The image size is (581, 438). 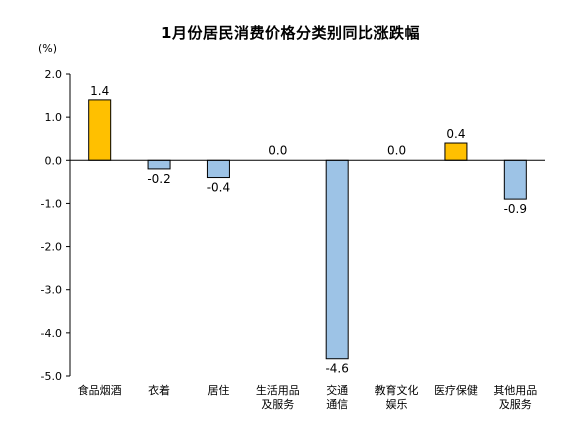 I want to click on x-tick-label: 居住, so click(x=218, y=390).